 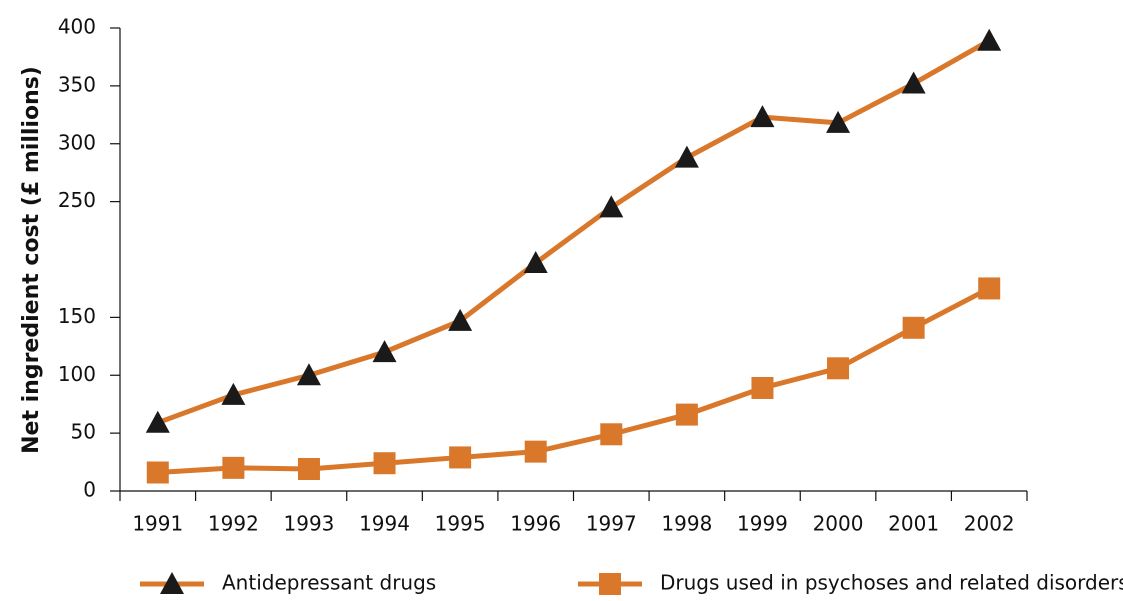 What do you see at coordinates (309, 524) in the screenshot?
I see `x-tick-label: 1993` at bounding box center [309, 524].